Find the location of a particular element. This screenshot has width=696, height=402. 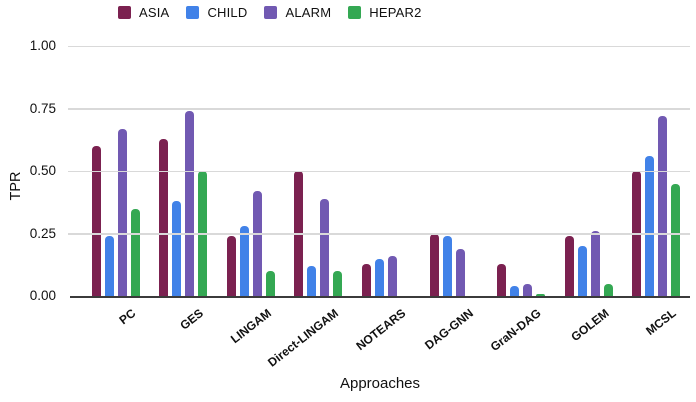

bar-dag-gnn-asia is located at coordinates (434, 264).